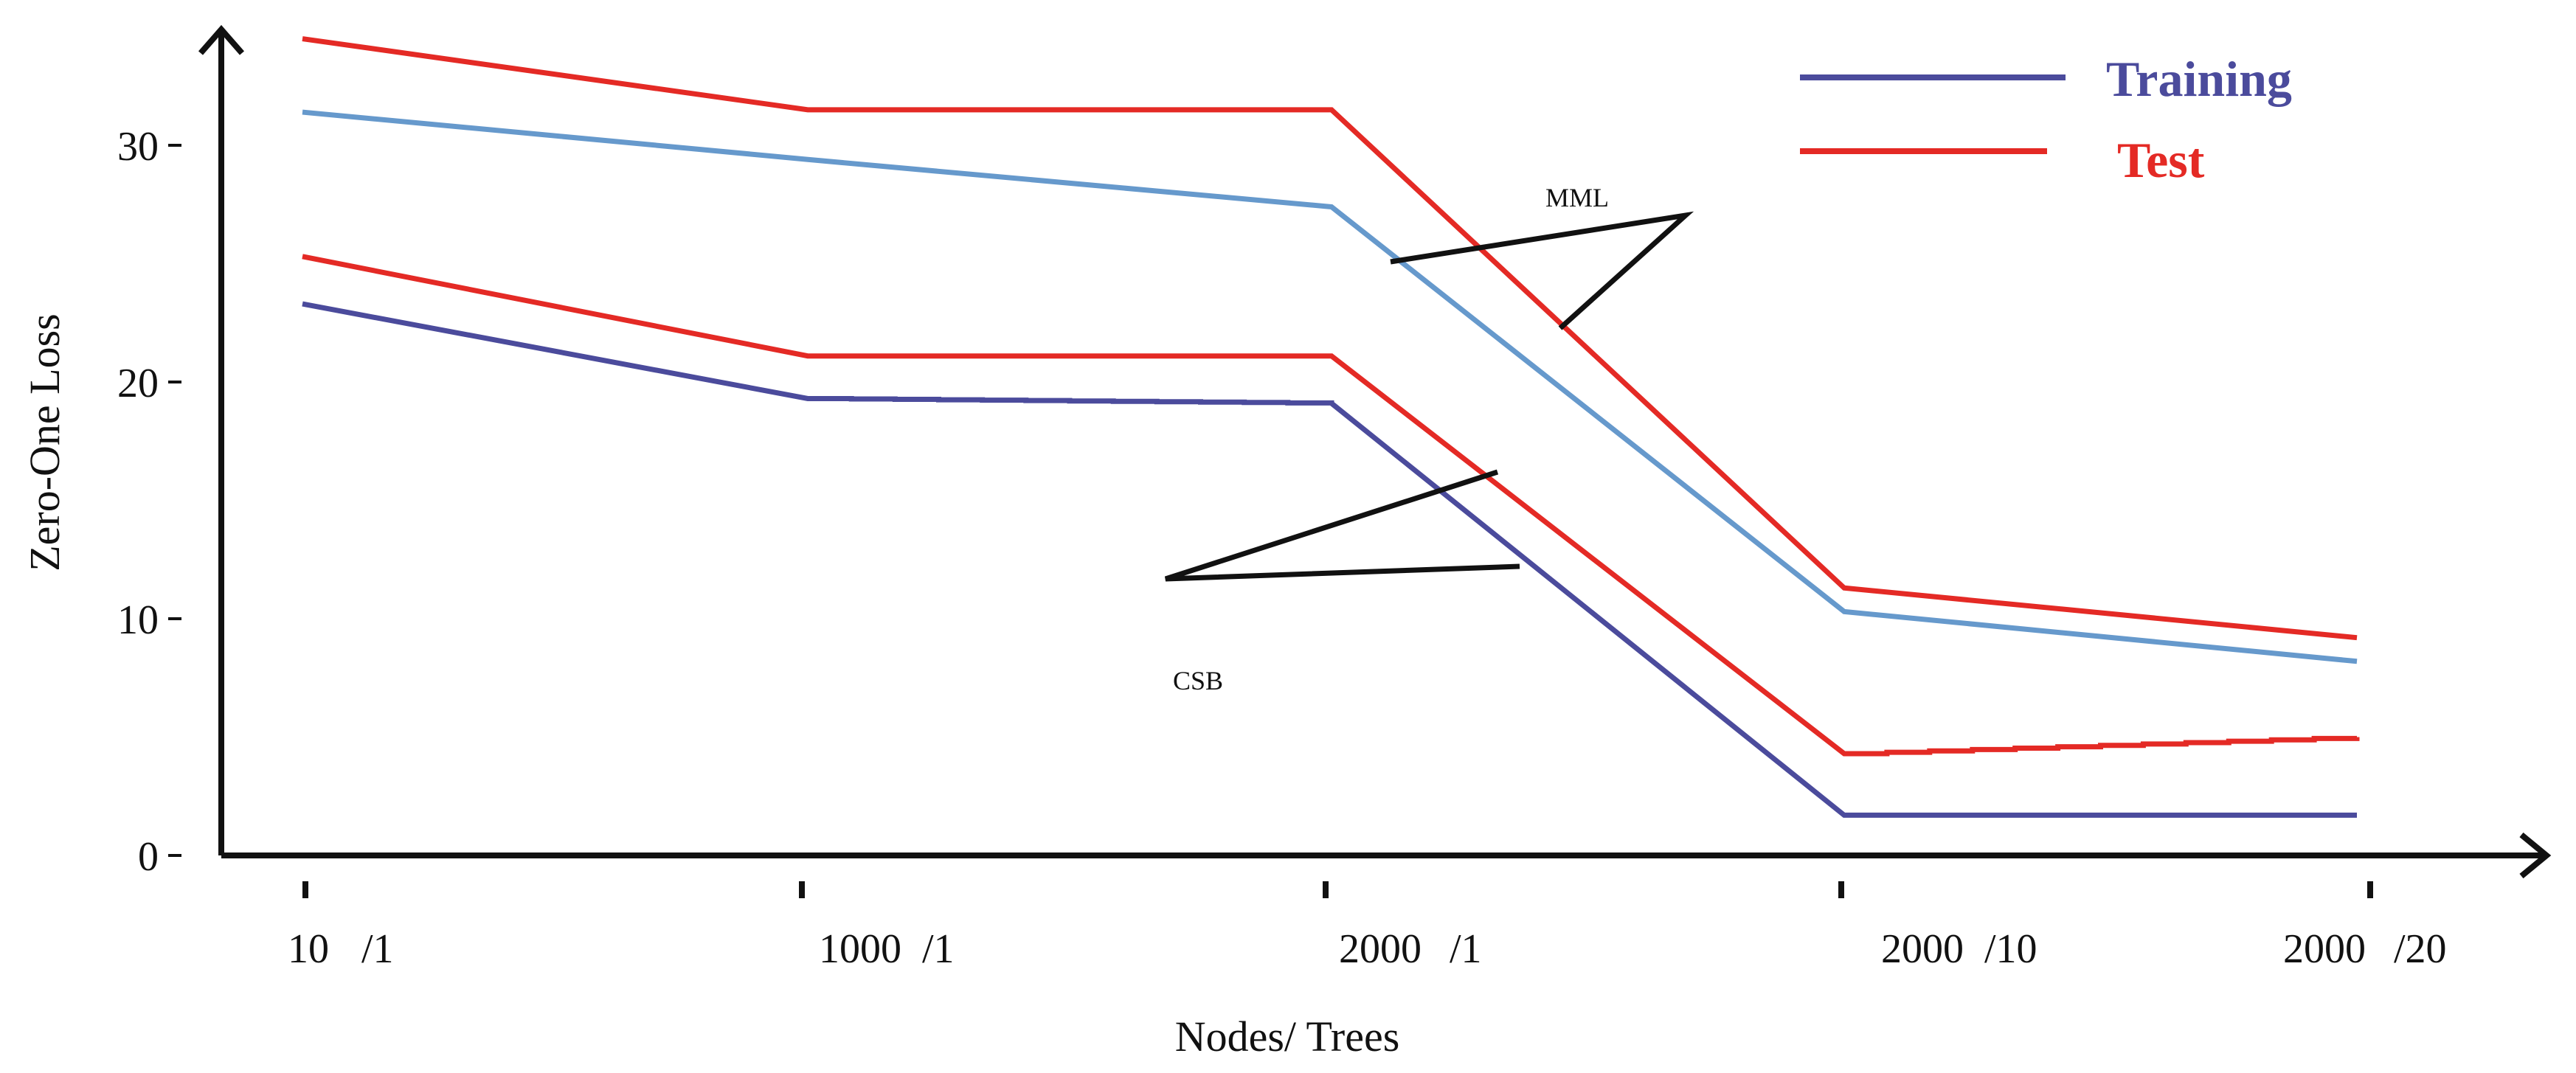 The width and height of the screenshot is (2576, 1073). Describe the element at coordinates (2421, 949) in the screenshot. I see `x-tick-label-trees: /20` at that location.